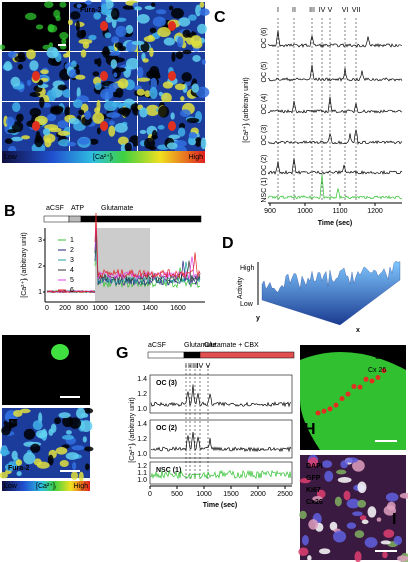  What do you see at coordinates (65, 308) in the screenshot?
I see `x-tick-label: 200` at bounding box center [65, 308].